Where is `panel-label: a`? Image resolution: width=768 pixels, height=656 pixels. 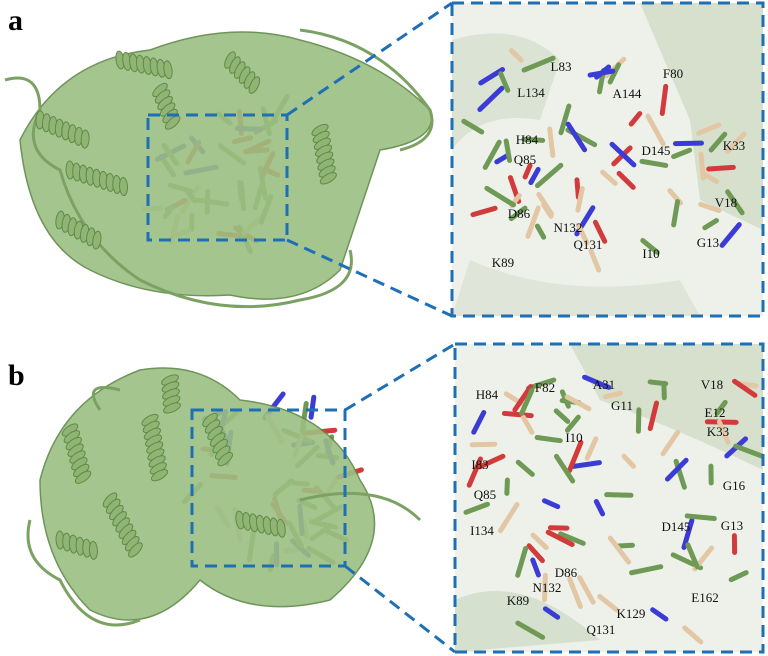
panel-label: a is located at coordinates (15, 20).